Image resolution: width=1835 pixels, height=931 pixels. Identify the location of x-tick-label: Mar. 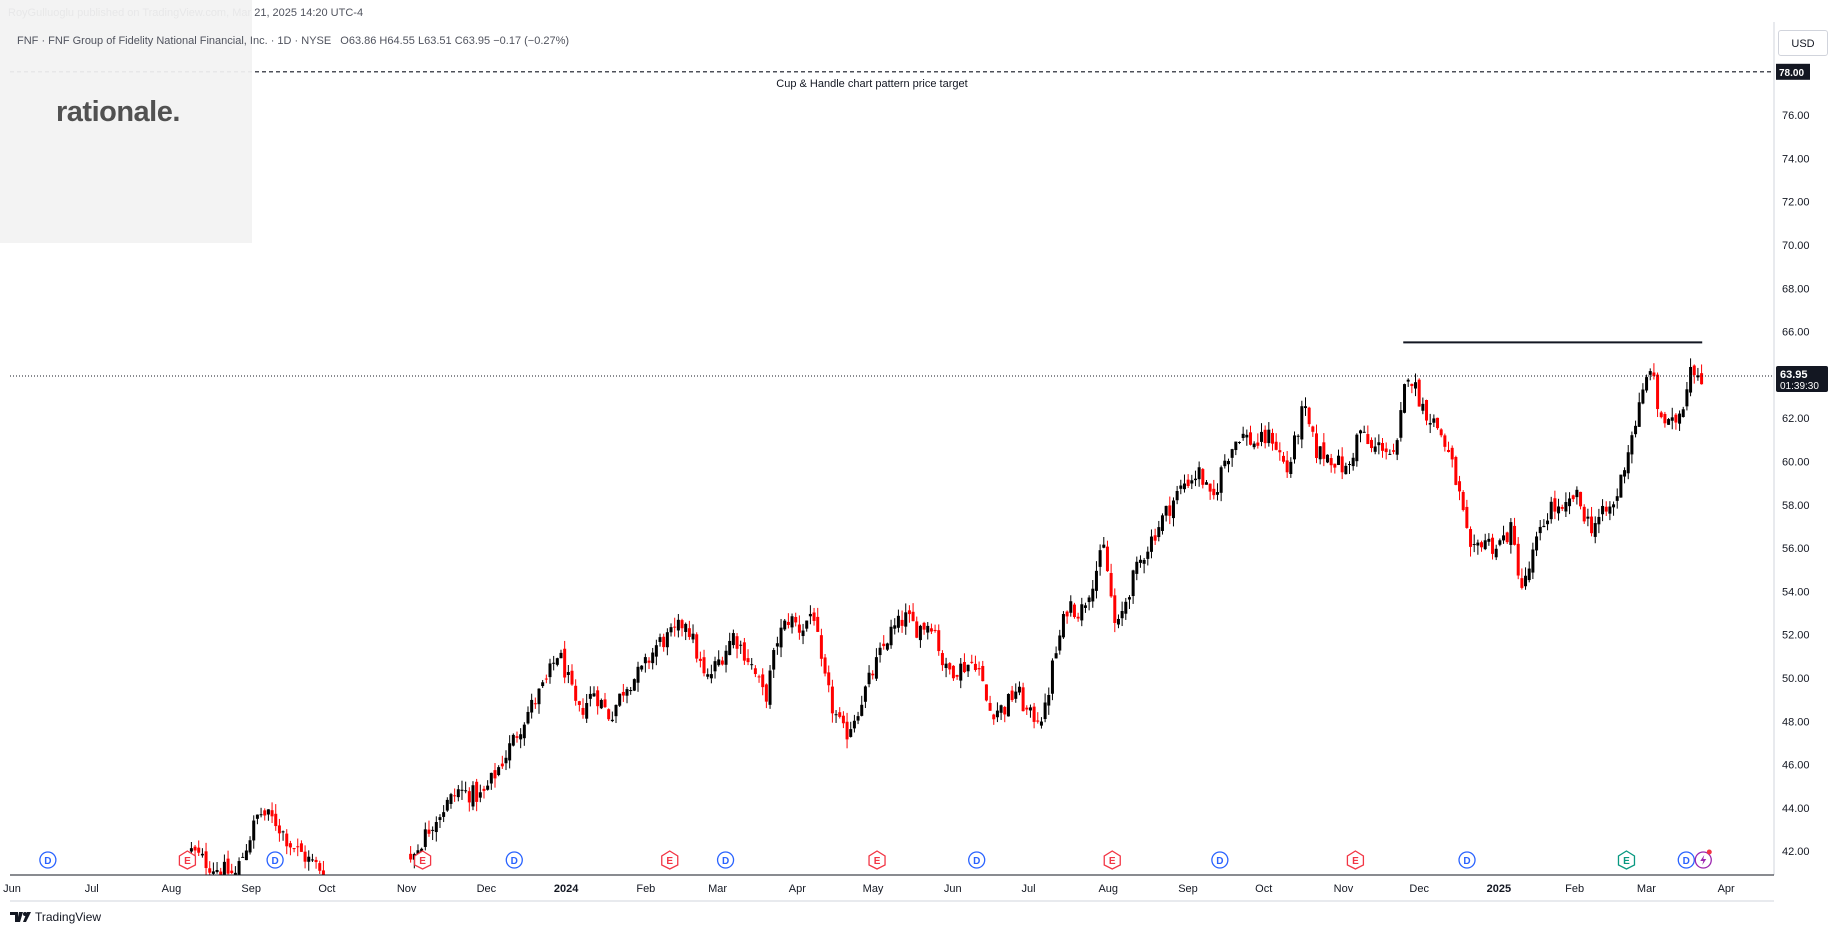
(717, 889).